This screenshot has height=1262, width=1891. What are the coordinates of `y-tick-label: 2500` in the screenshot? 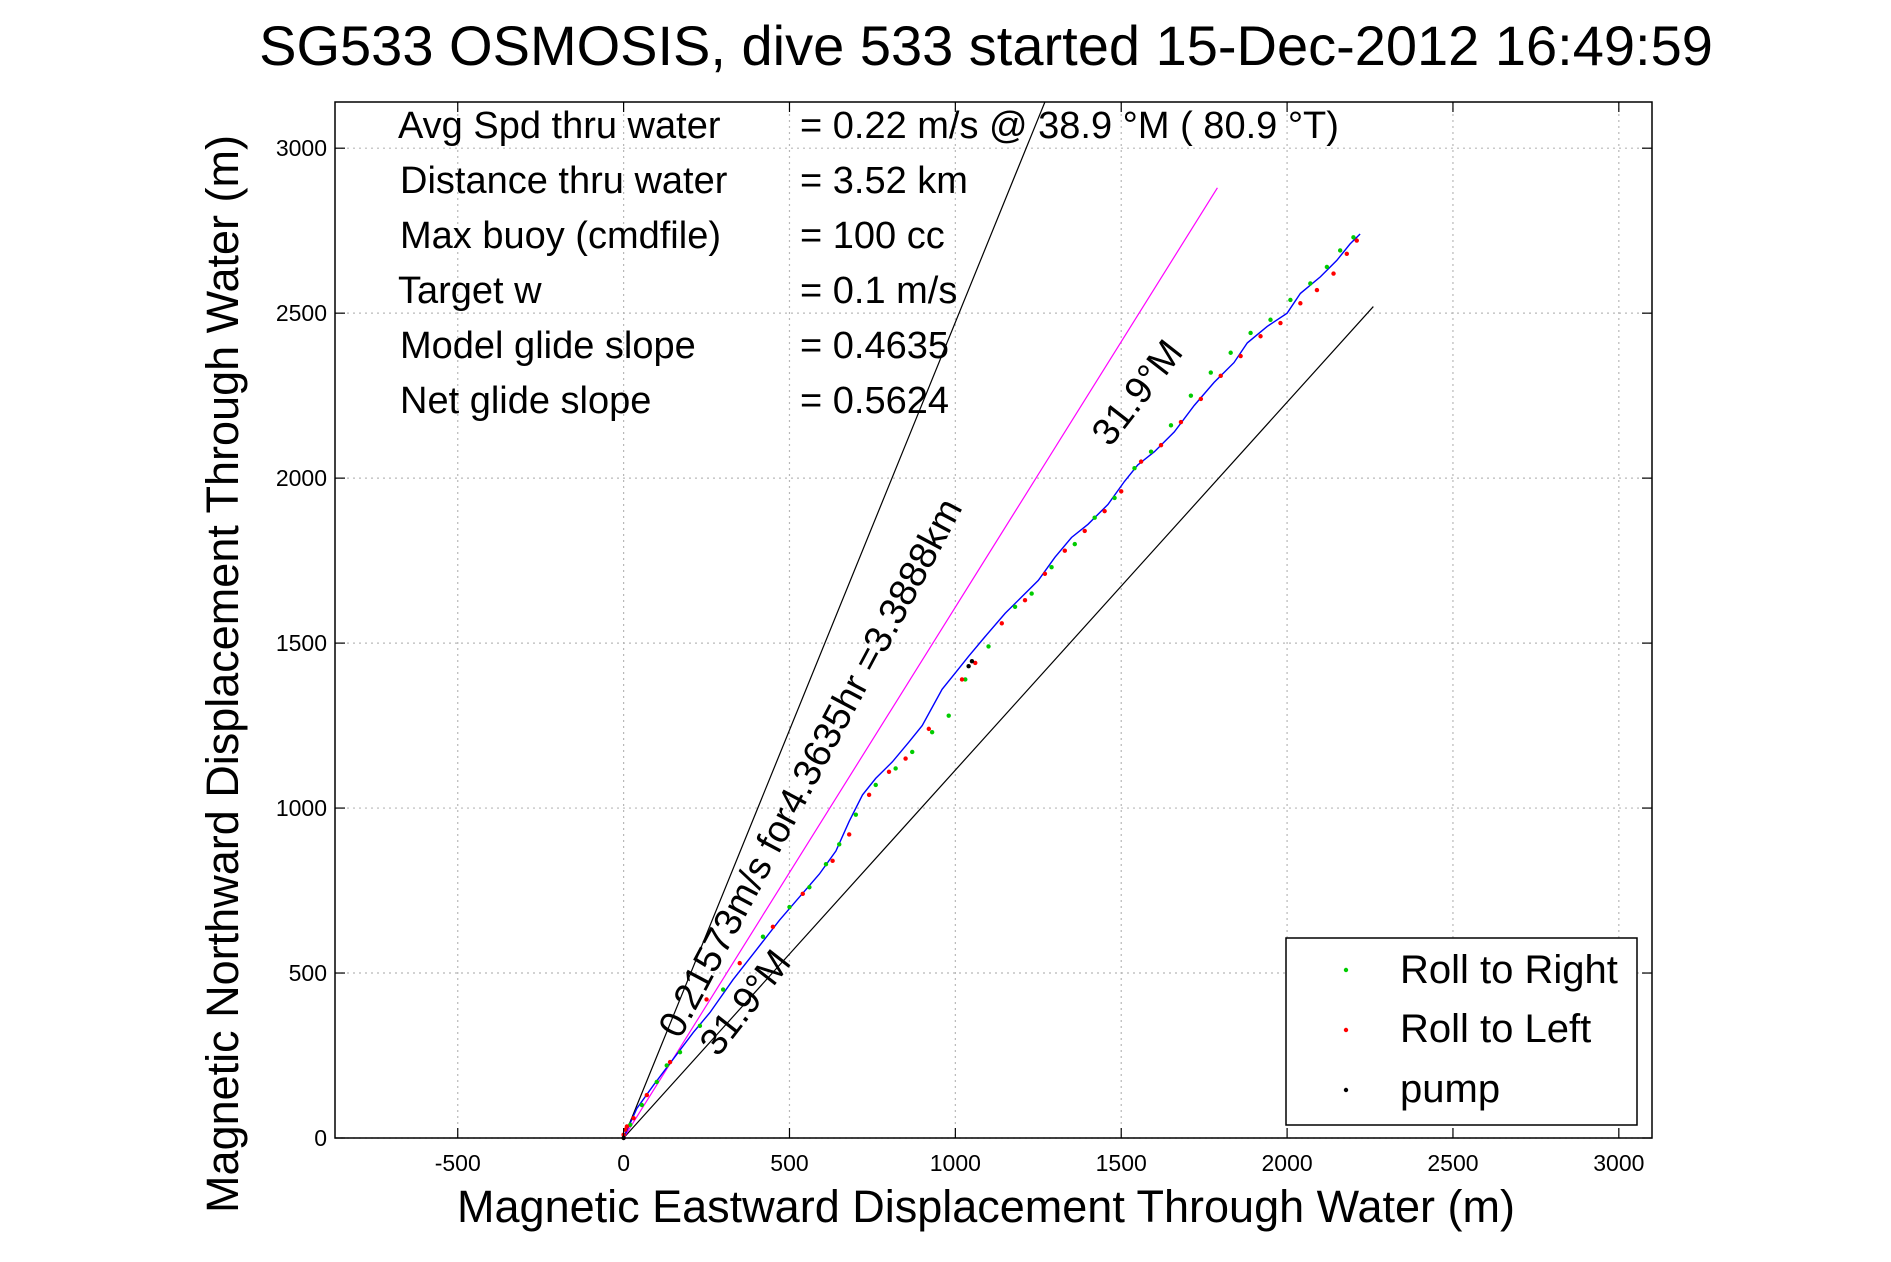 It's located at (301, 313).